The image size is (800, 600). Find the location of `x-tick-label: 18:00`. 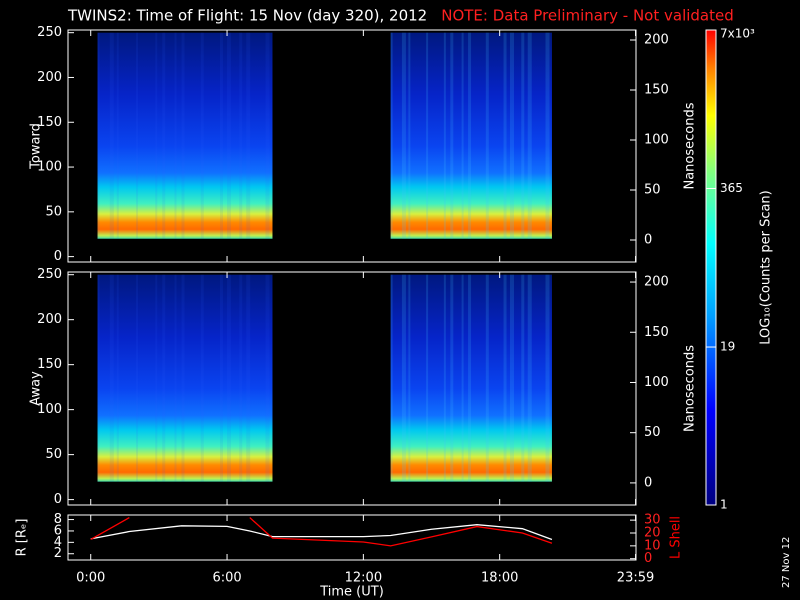

x-tick-label: 18:00 is located at coordinates (499, 578).